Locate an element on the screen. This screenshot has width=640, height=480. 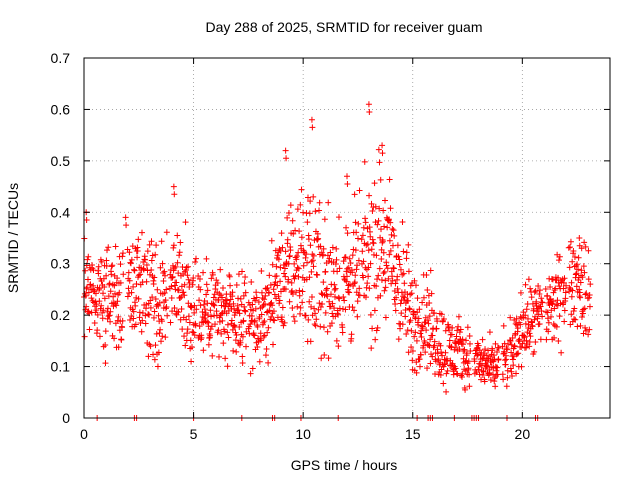
x-tick-label: 20 is located at coordinates (523, 434).